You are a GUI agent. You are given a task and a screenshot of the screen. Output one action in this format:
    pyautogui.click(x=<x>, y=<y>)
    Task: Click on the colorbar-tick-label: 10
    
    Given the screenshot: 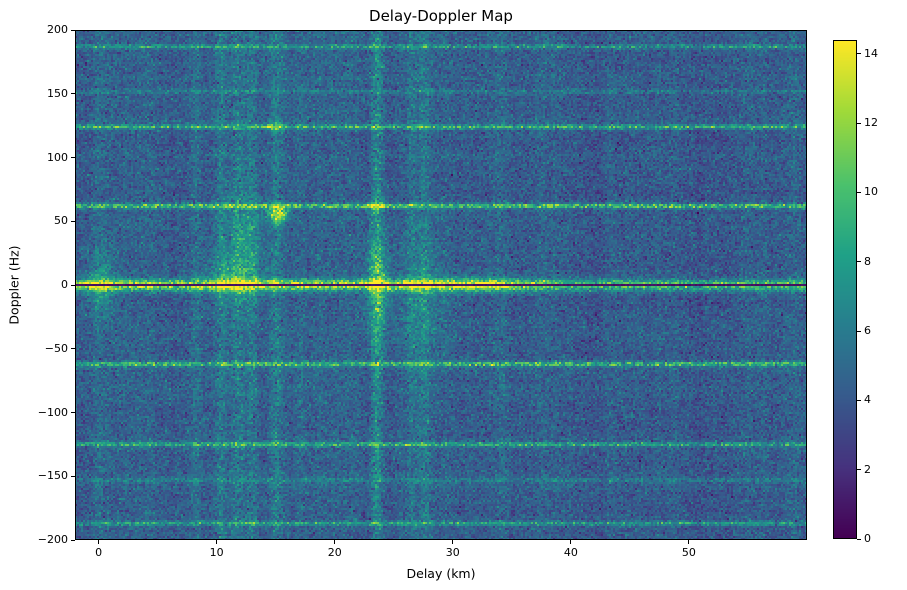 What is the action you would take?
    pyautogui.click(x=871, y=192)
    